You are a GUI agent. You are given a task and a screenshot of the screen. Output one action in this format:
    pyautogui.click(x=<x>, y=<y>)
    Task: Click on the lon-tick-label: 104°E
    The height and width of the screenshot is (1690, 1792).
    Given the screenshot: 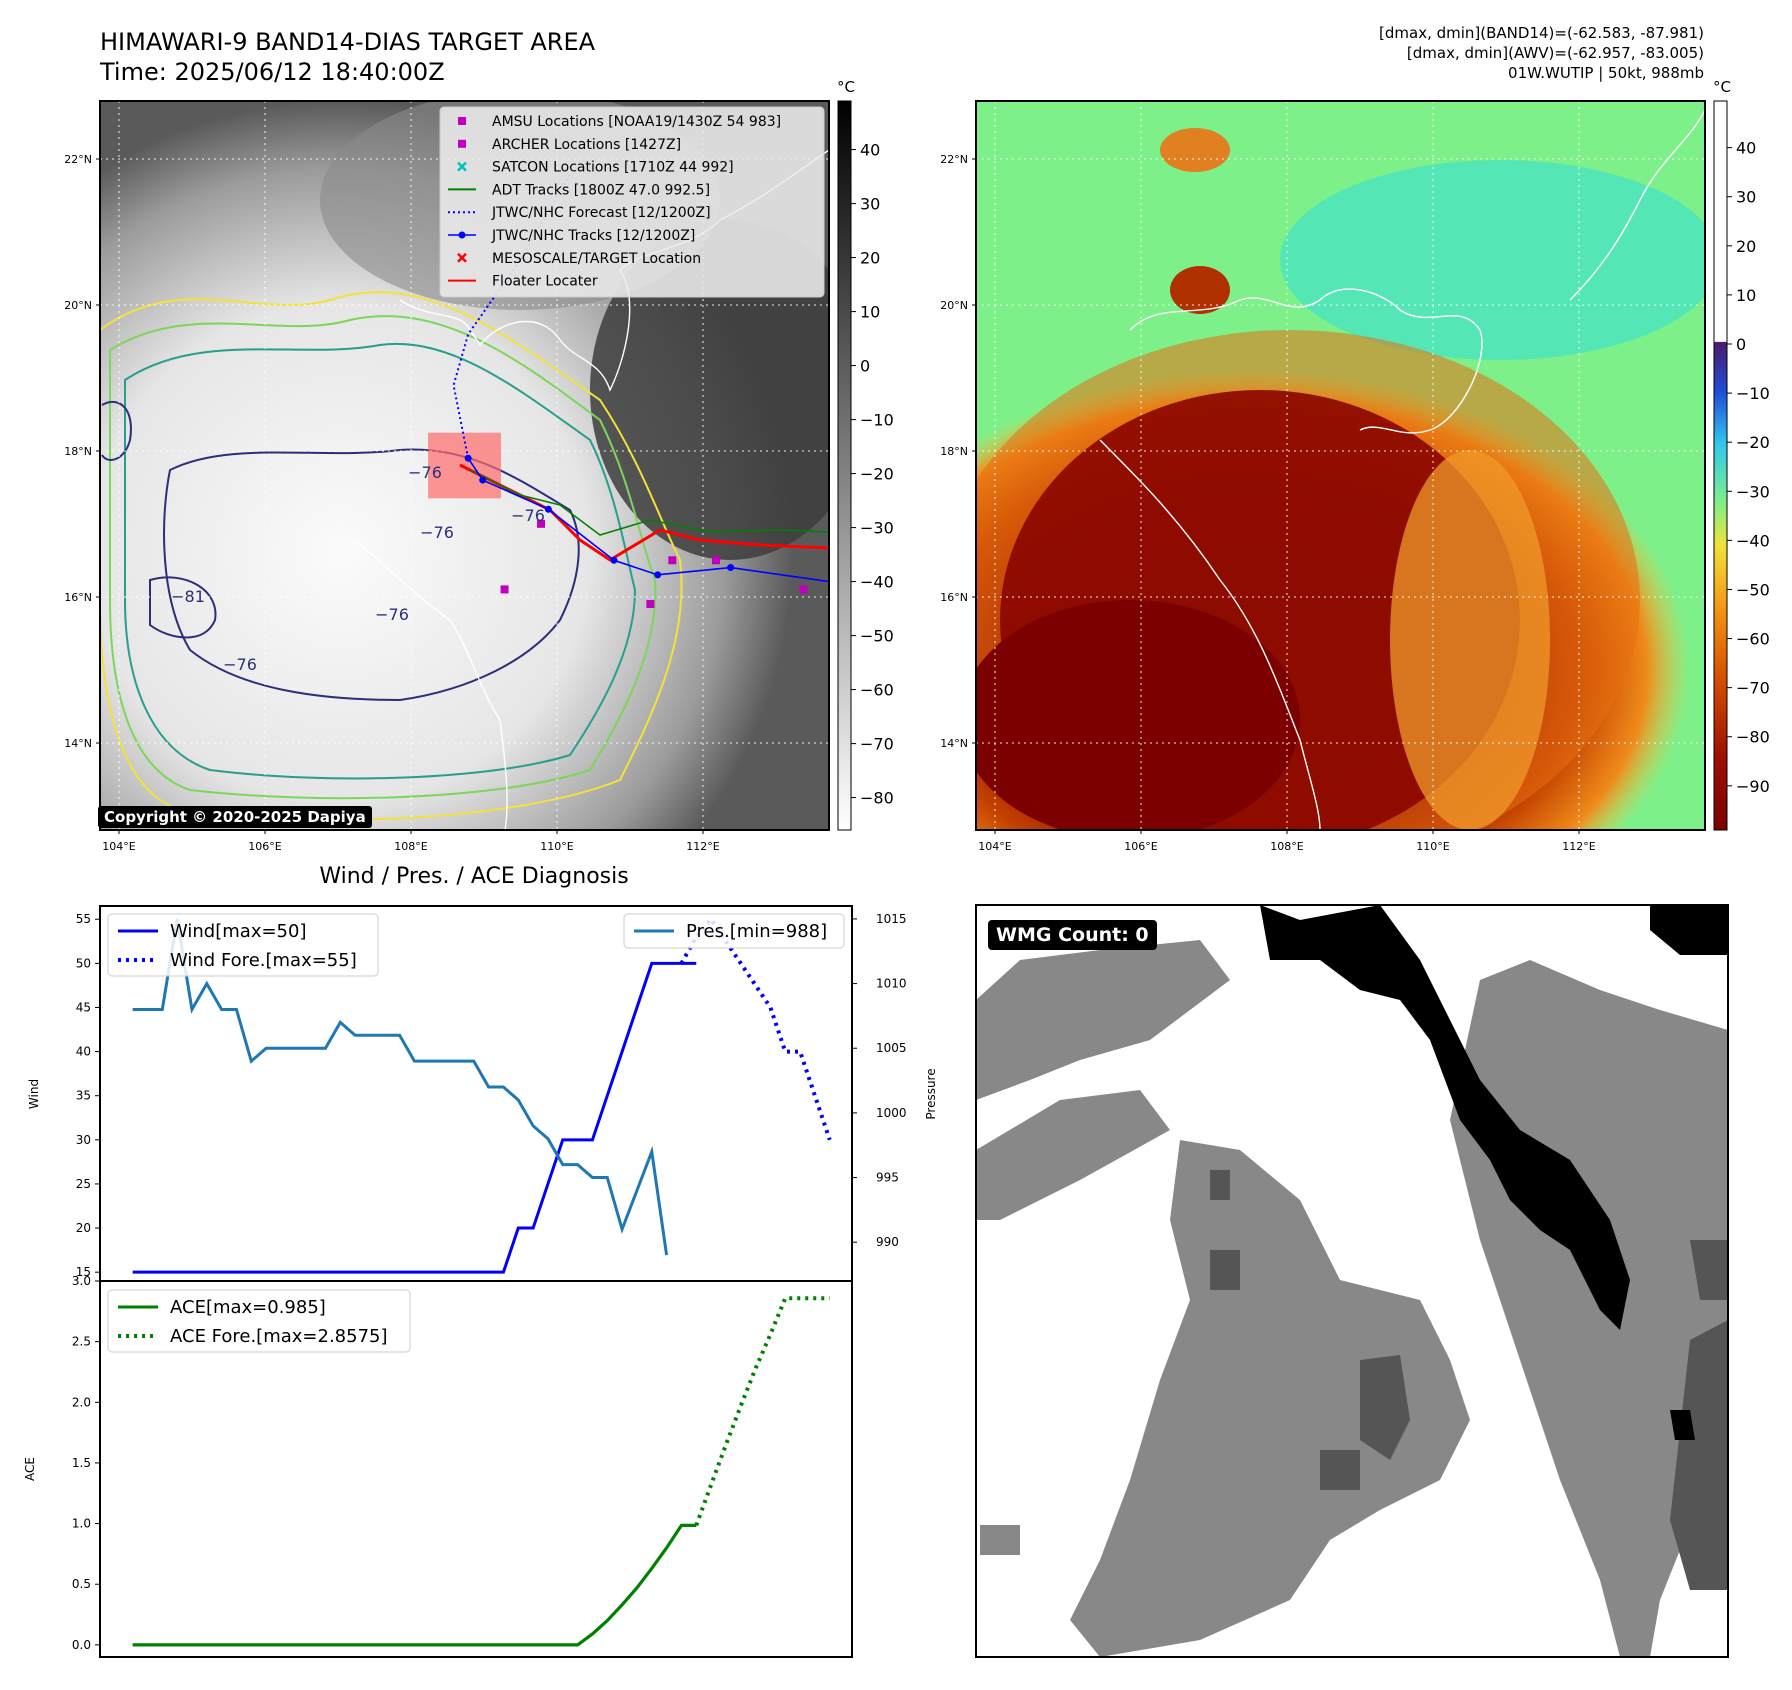 What is the action you would take?
    pyautogui.click(x=118, y=846)
    